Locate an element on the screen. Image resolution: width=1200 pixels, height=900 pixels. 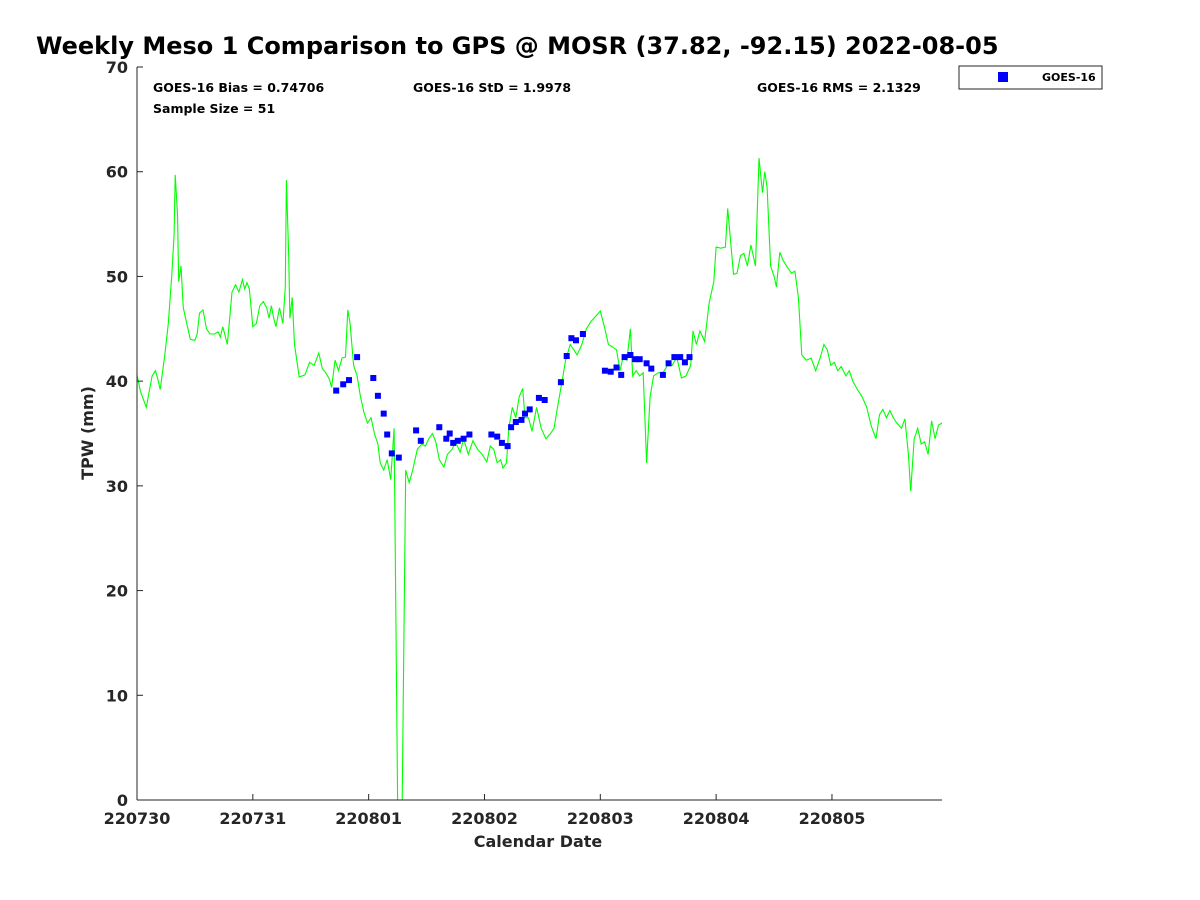
x-tick-label: 220802 is located at coordinates (484, 818).